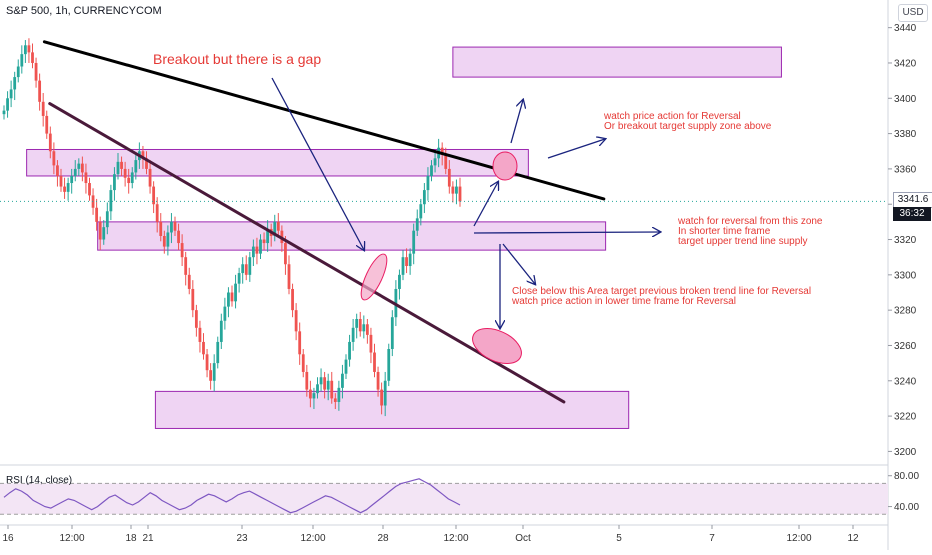  I want to click on rsi-pane: 80.00 40.00, so click(459, 493).